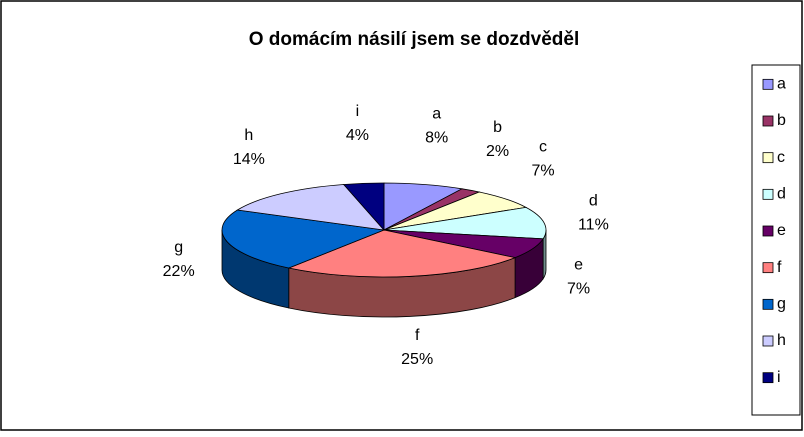 This screenshot has height=437, width=804. I want to click on slice-label: 11%, so click(593, 224).